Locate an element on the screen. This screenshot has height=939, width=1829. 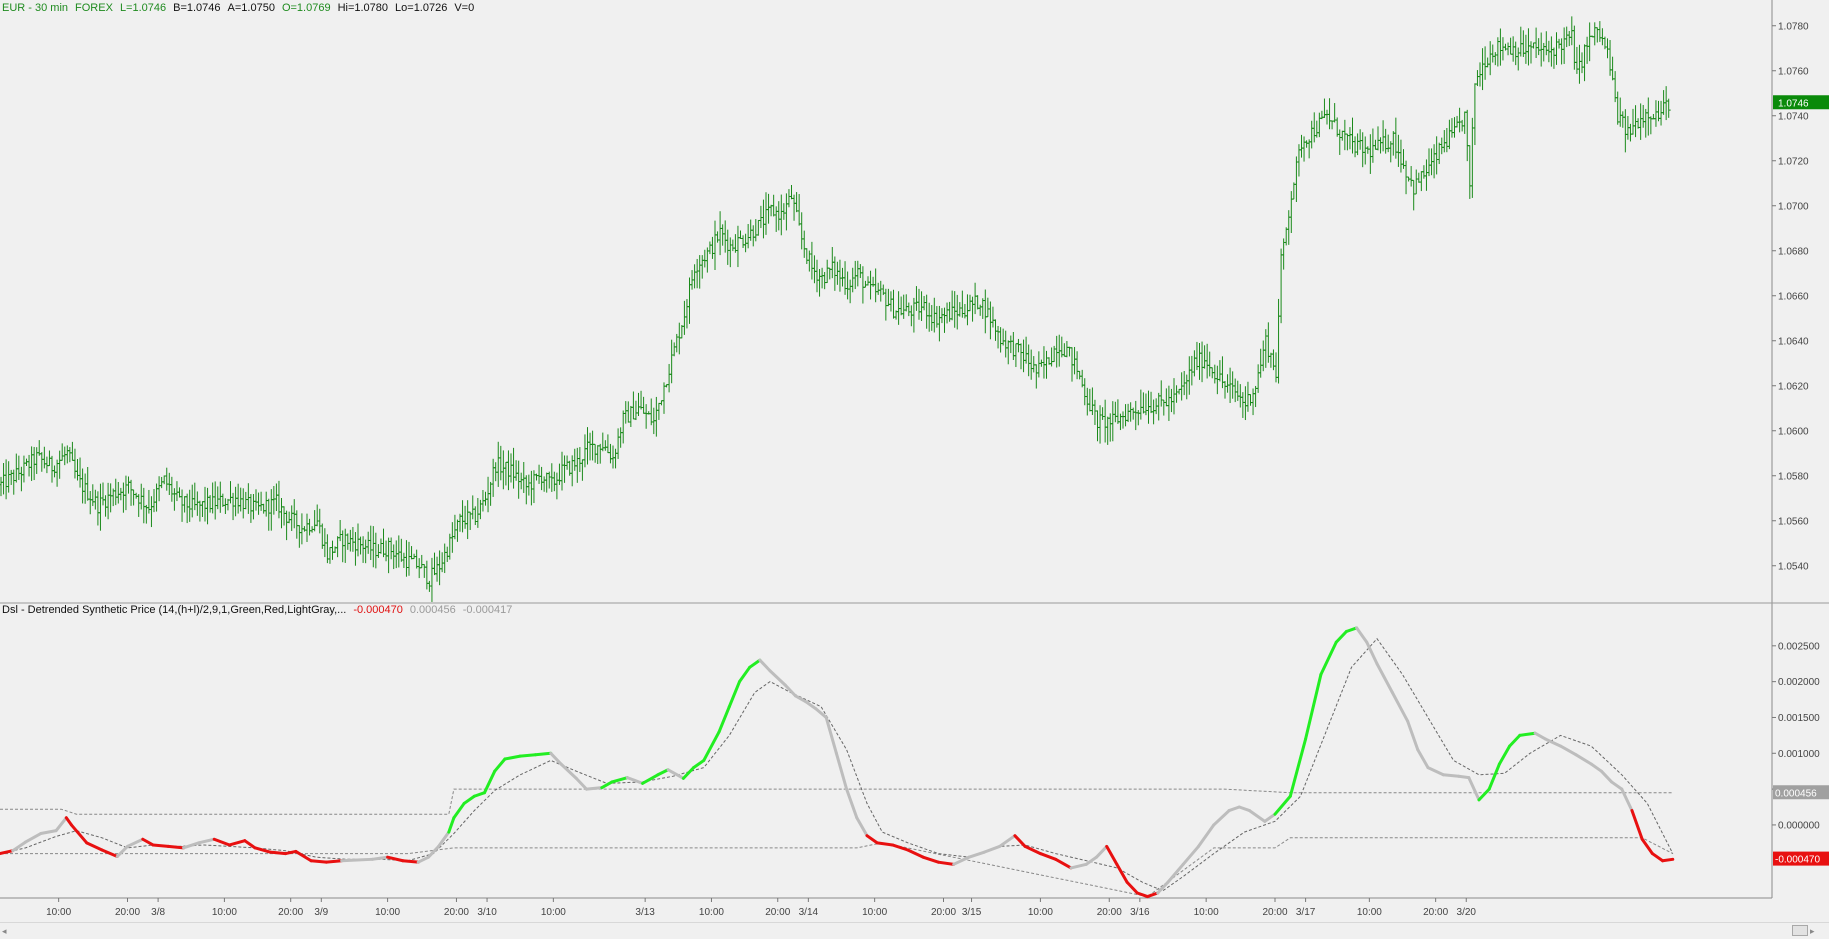
x-tick-label: 10:00 is located at coordinates (1040, 912).